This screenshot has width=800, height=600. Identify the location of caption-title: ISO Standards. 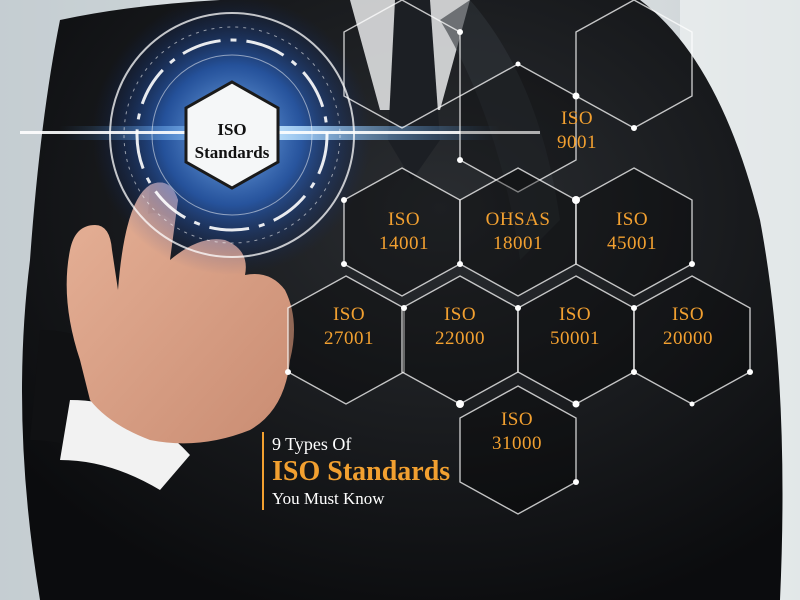
(361, 471).